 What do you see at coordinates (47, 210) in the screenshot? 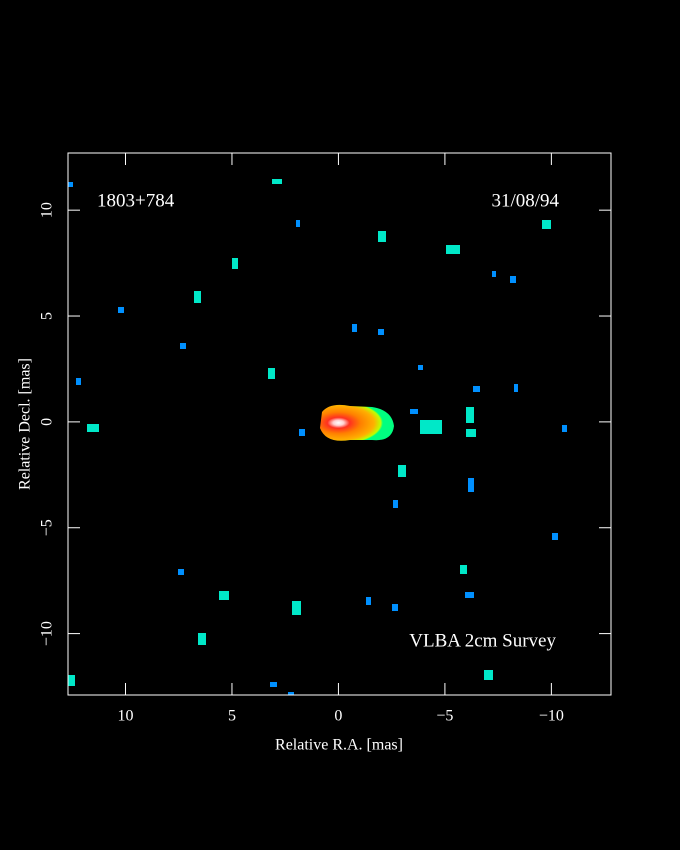
I see `y-tick-label: 10` at bounding box center [47, 210].